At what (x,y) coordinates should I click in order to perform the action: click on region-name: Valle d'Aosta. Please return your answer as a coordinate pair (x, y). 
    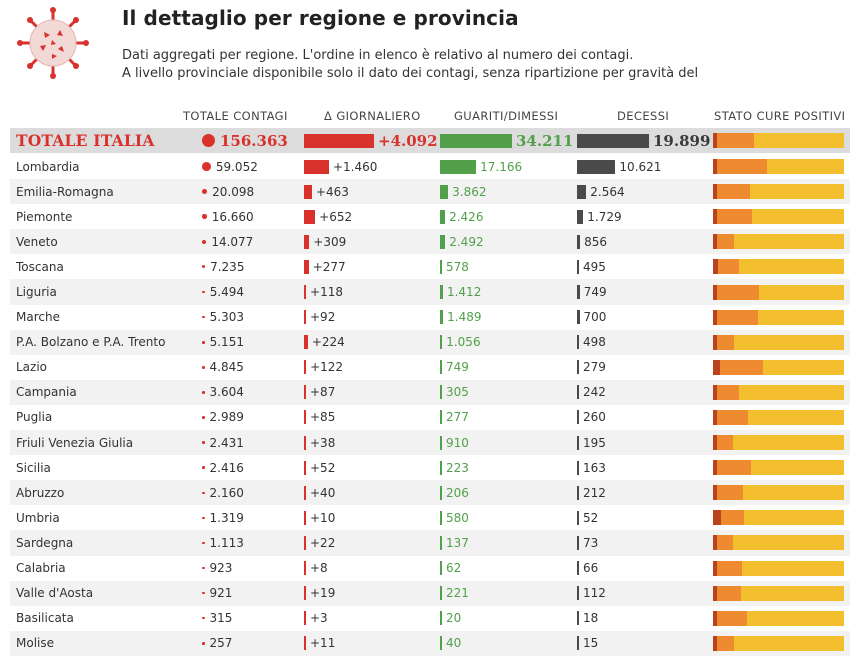
    Looking at the image, I should click on (55, 593).